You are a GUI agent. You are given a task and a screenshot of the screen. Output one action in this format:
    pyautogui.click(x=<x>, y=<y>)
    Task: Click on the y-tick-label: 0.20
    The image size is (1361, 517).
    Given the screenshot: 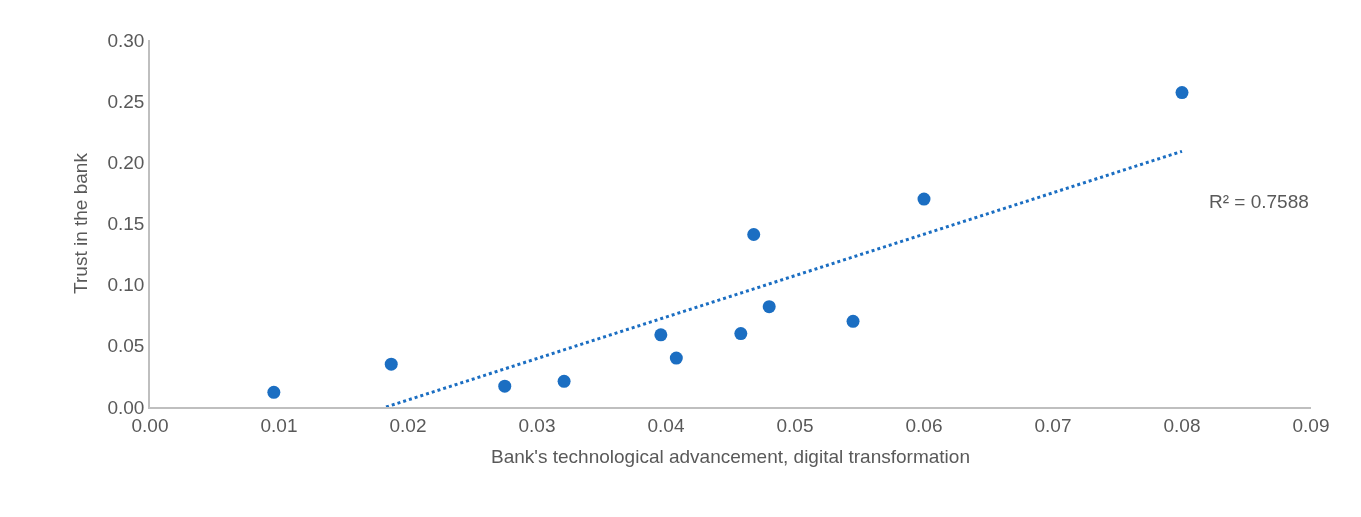 What is the action you would take?
    pyautogui.click(x=126, y=162)
    